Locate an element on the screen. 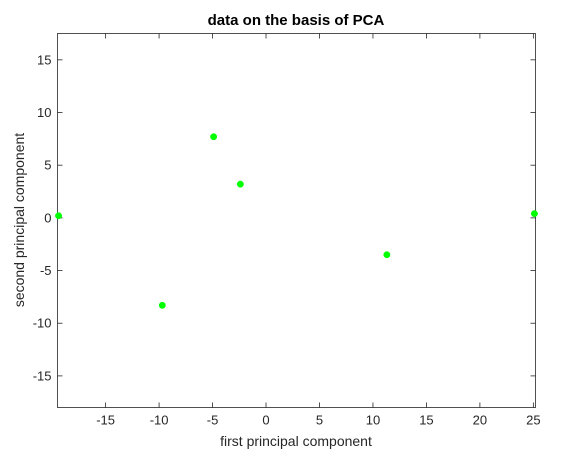 Image resolution: width=564 pixels, height=460 pixels. x-tick-label: -5 is located at coordinates (213, 420).